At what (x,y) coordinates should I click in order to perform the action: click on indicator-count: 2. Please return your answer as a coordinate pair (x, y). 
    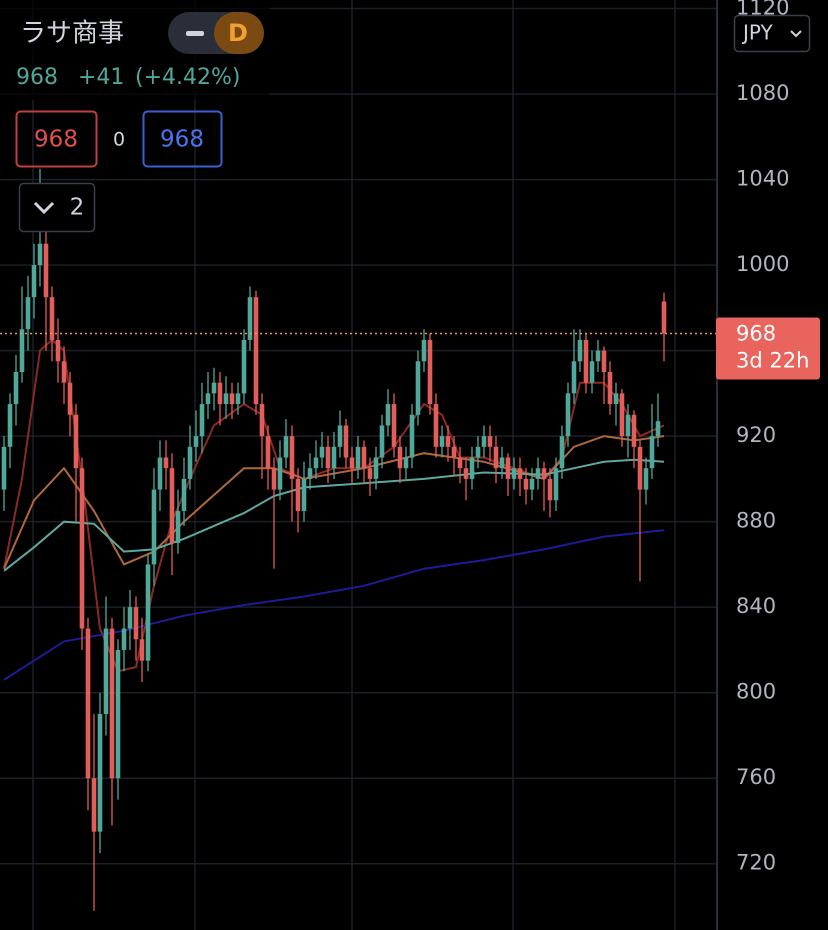
    Looking at the image, I should click on (77, 208).